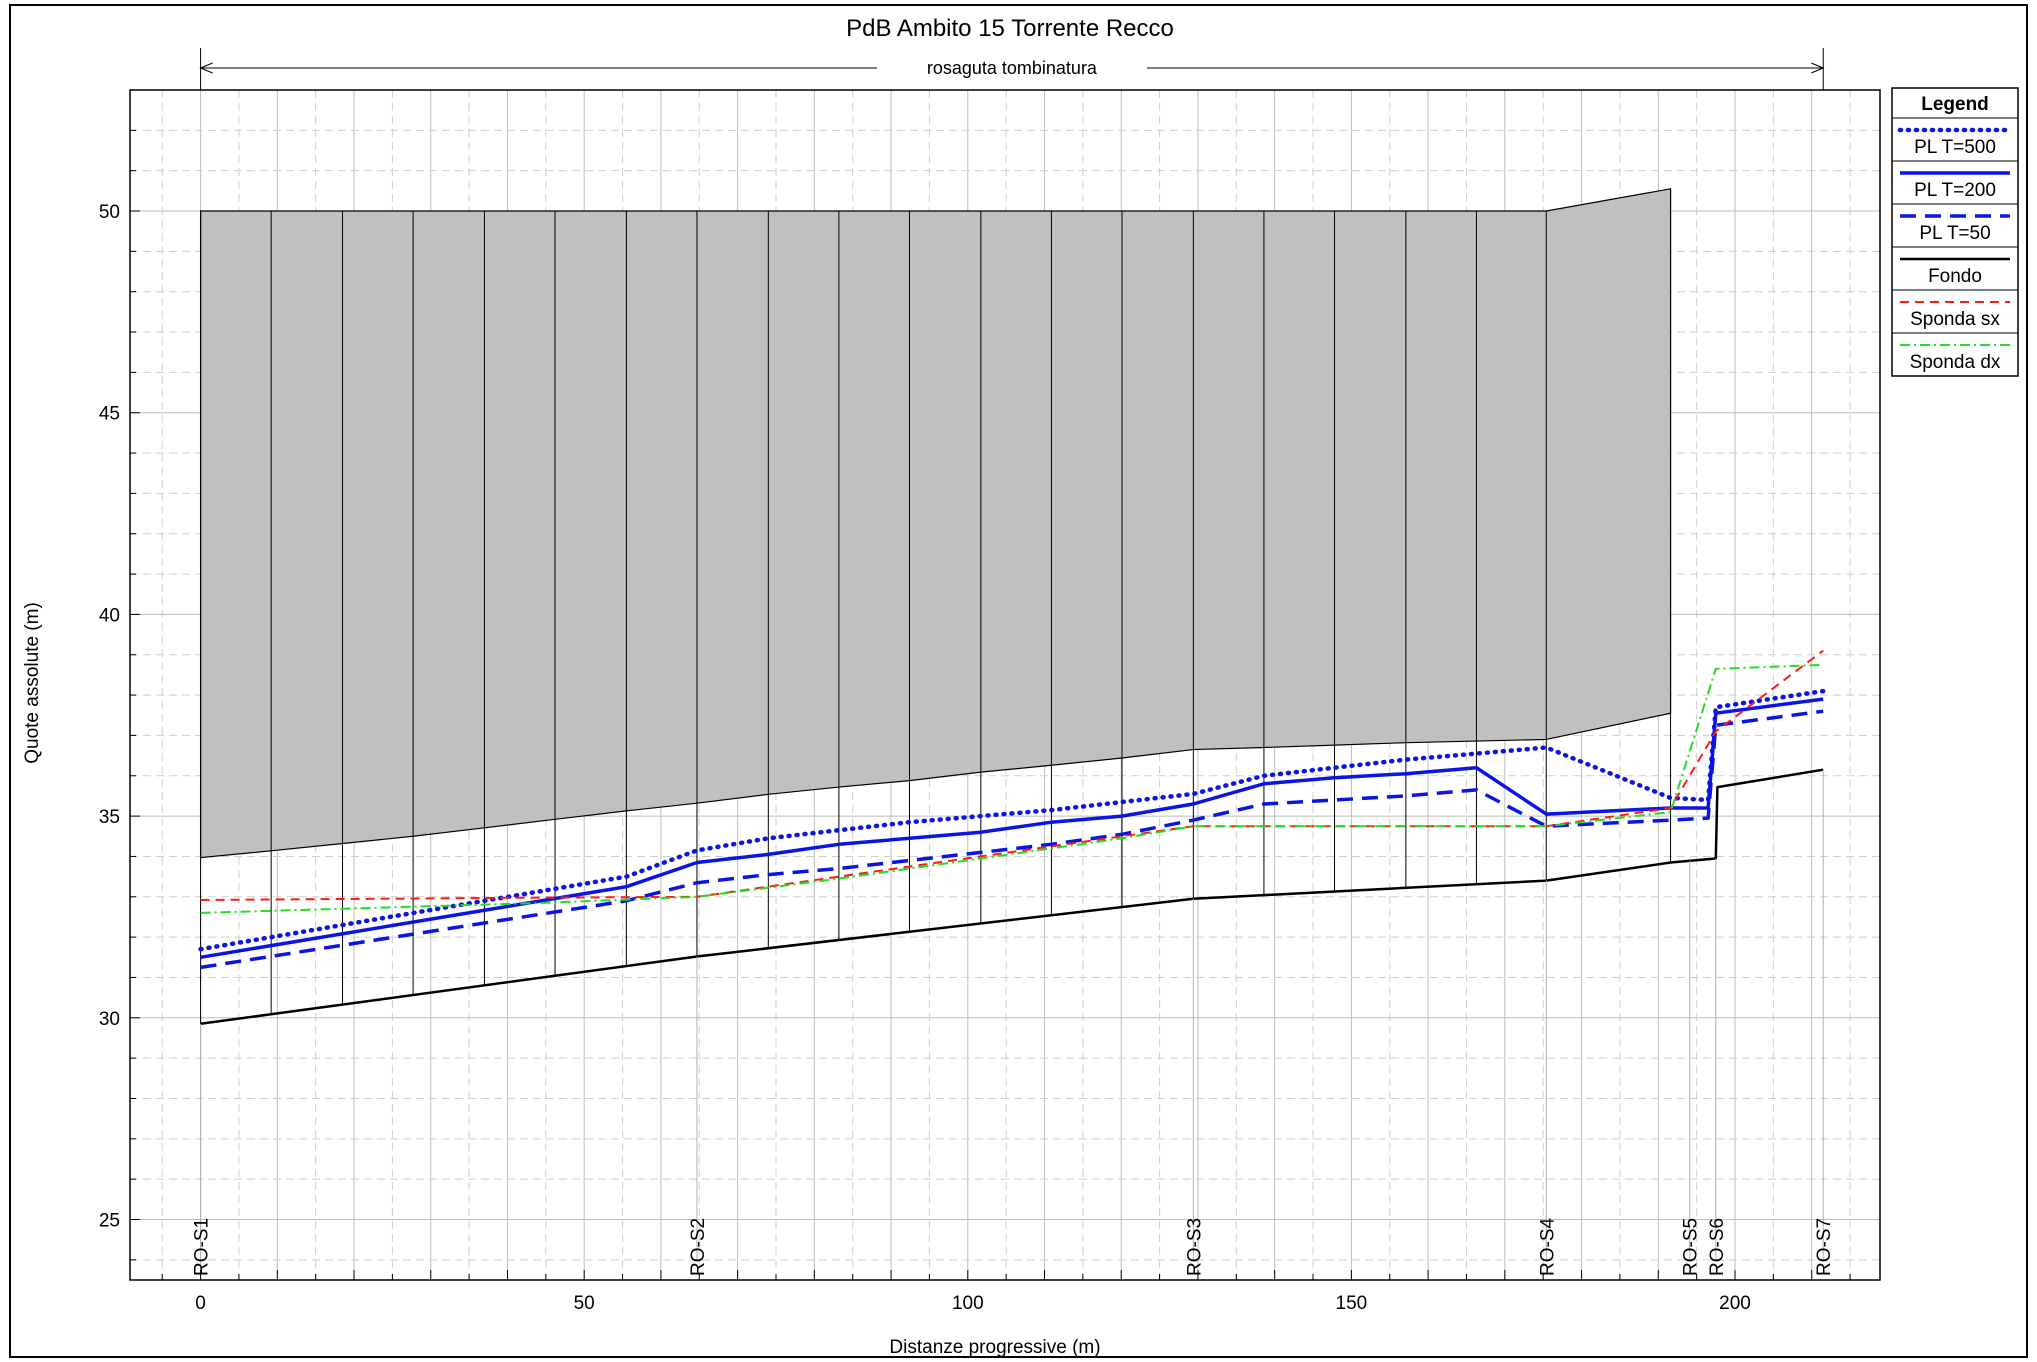 The image size is (2037, 1362). What do you see at coordinates (109, 212) in the screenshot?
I see `y-tick-label: 50` at bounding box center [109, 212].